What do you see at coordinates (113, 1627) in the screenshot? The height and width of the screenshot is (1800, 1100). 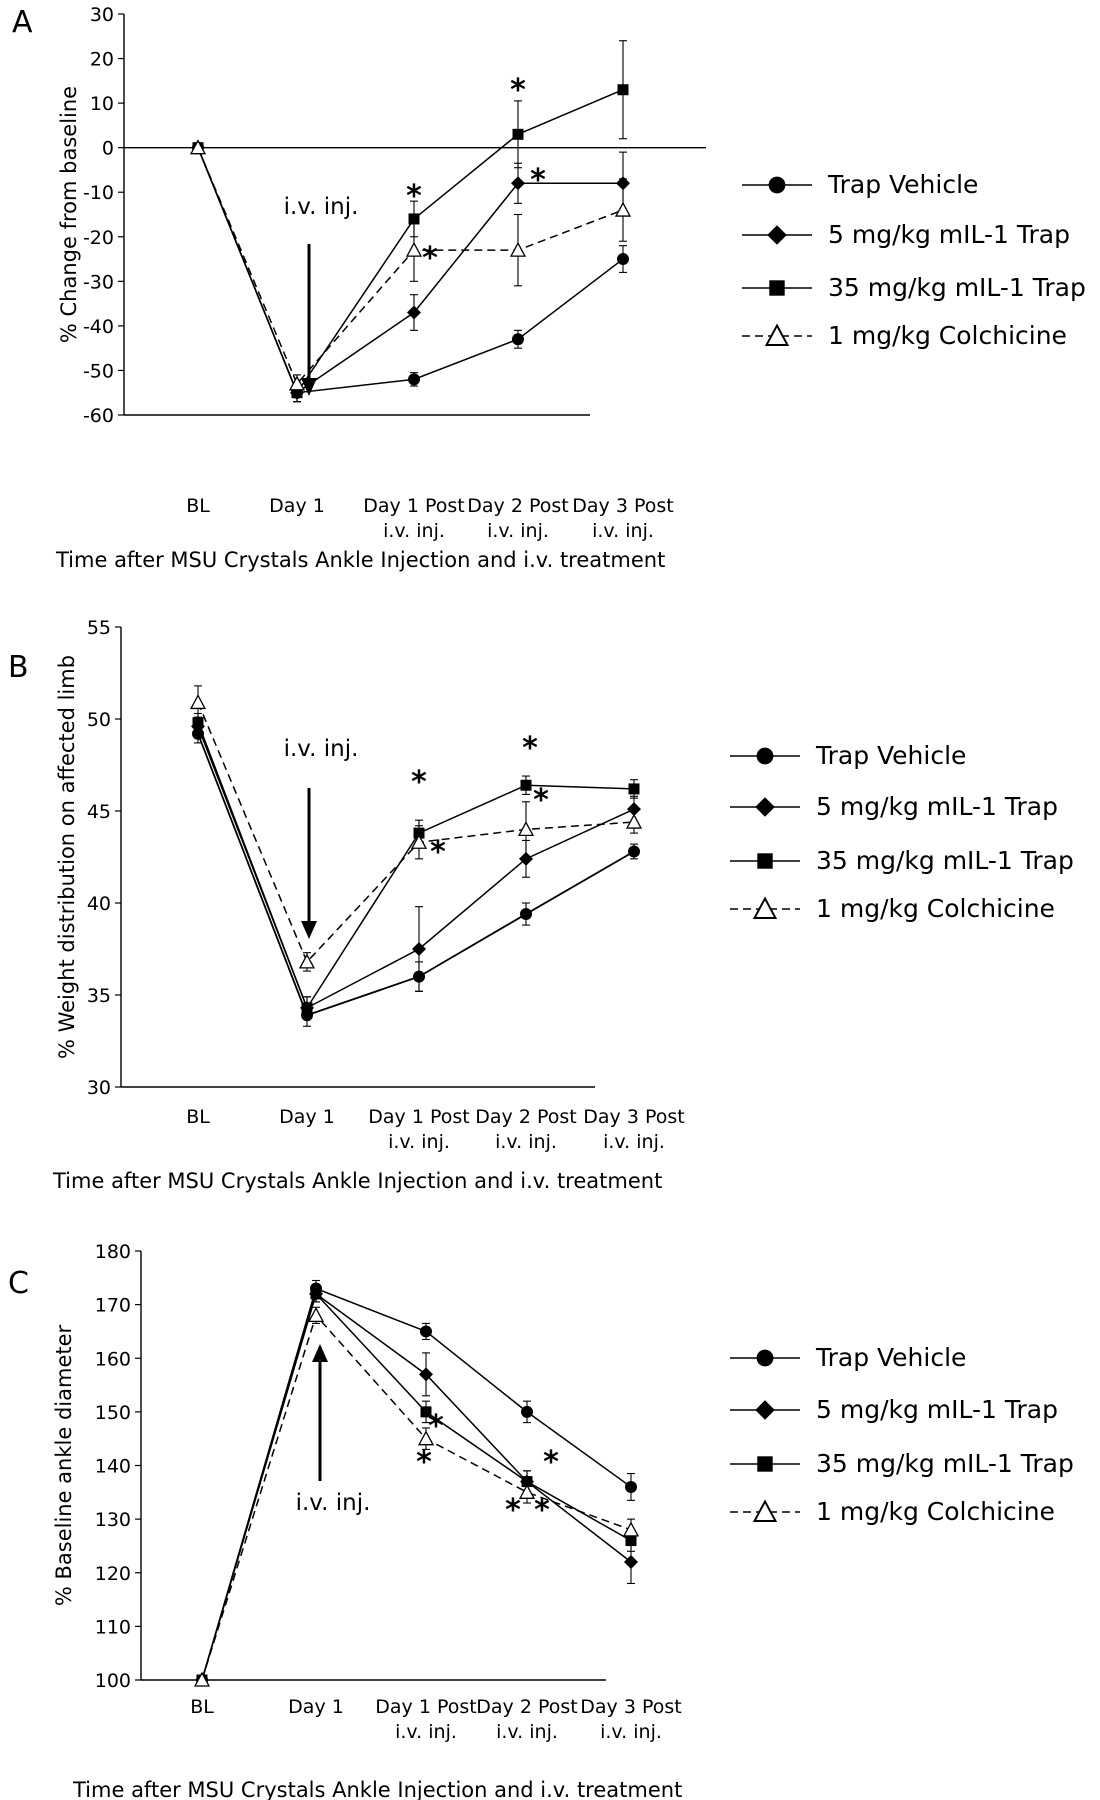 I see `y-tick-label: 110` at bounding box center [113, 1627].